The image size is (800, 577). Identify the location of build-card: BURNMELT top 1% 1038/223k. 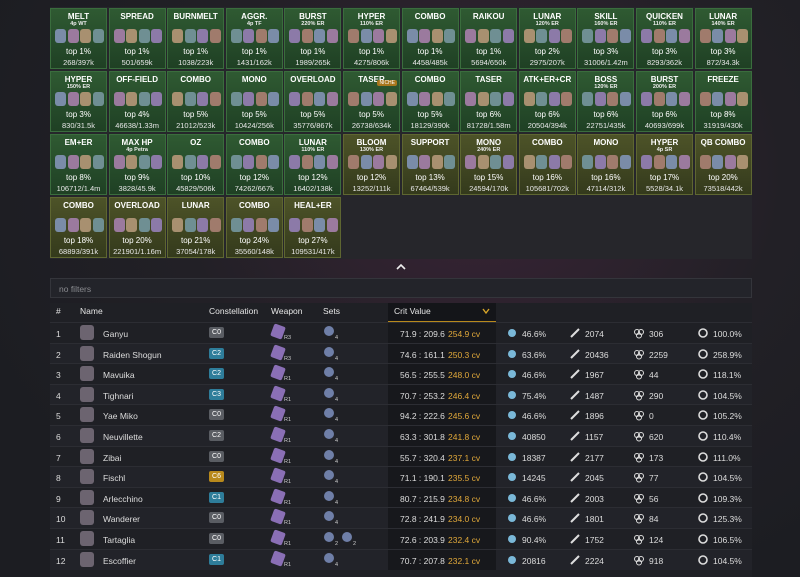
(196, 38).